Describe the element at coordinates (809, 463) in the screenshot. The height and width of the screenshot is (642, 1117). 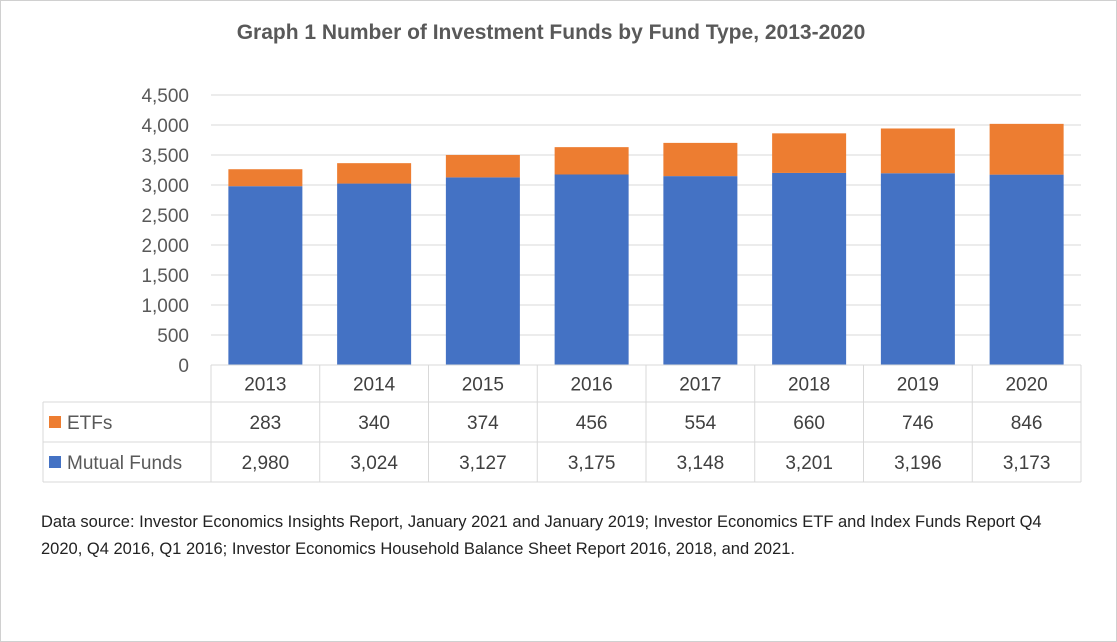
I see `data-table-value: 3,201` at that location.